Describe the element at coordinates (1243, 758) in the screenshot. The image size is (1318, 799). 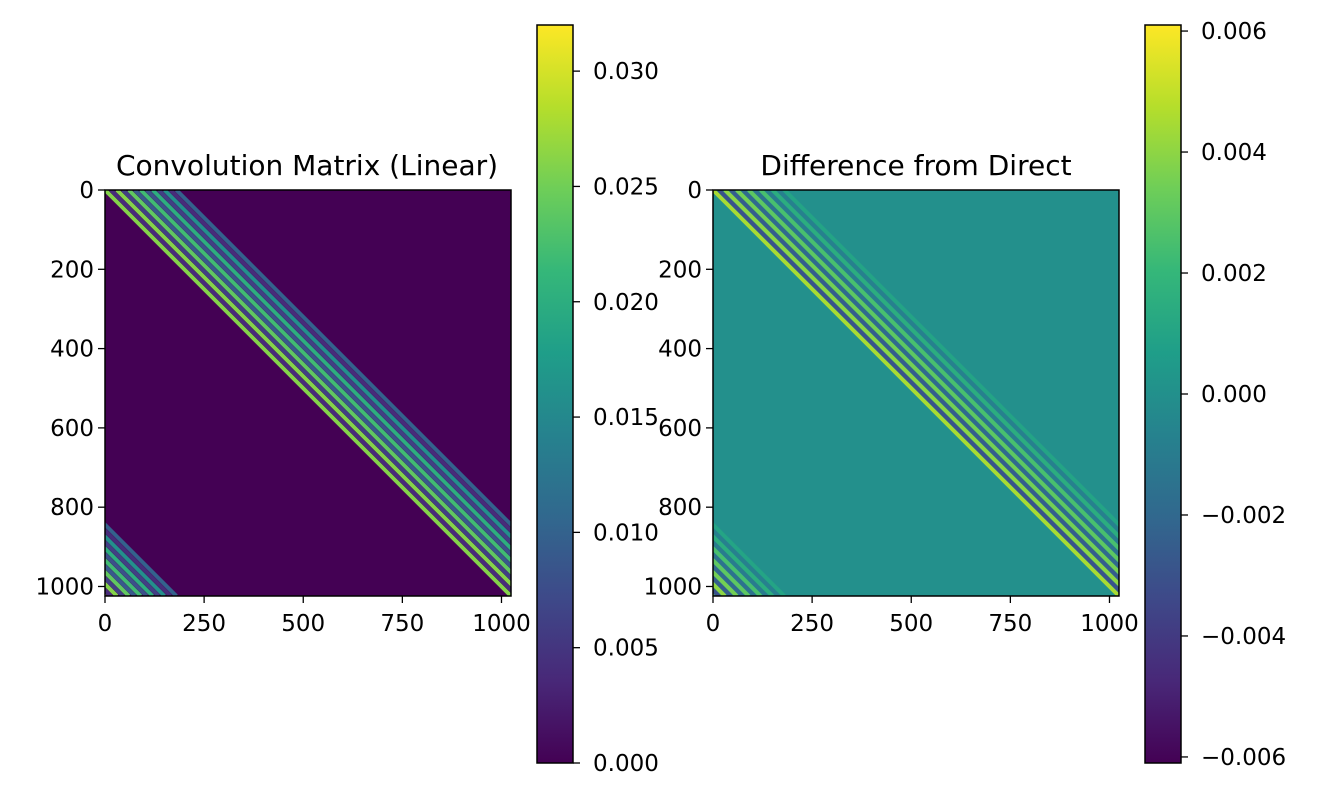
I see `colorbar-tick-label: −0.006` at that location.